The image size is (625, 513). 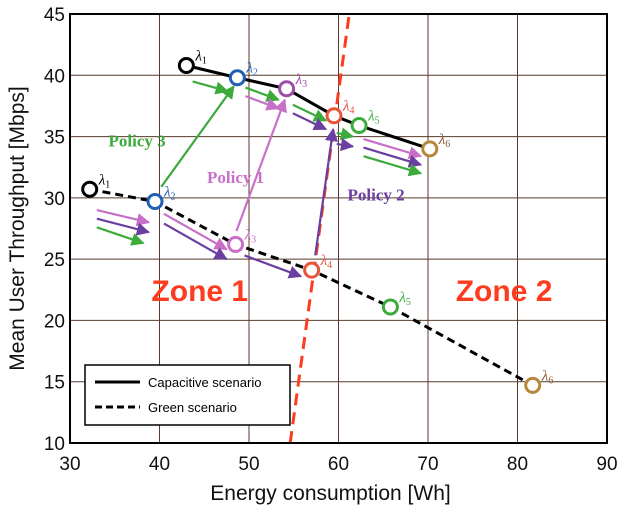 I want to click on legend-box, so click(x=187, y=395).